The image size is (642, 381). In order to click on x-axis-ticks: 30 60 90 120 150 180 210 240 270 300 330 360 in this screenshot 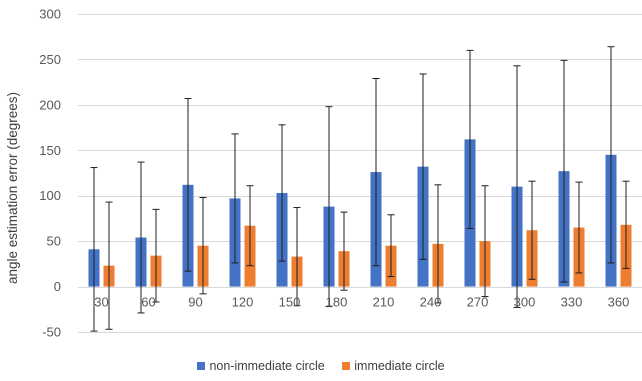, I will do `click(361, 302)`.